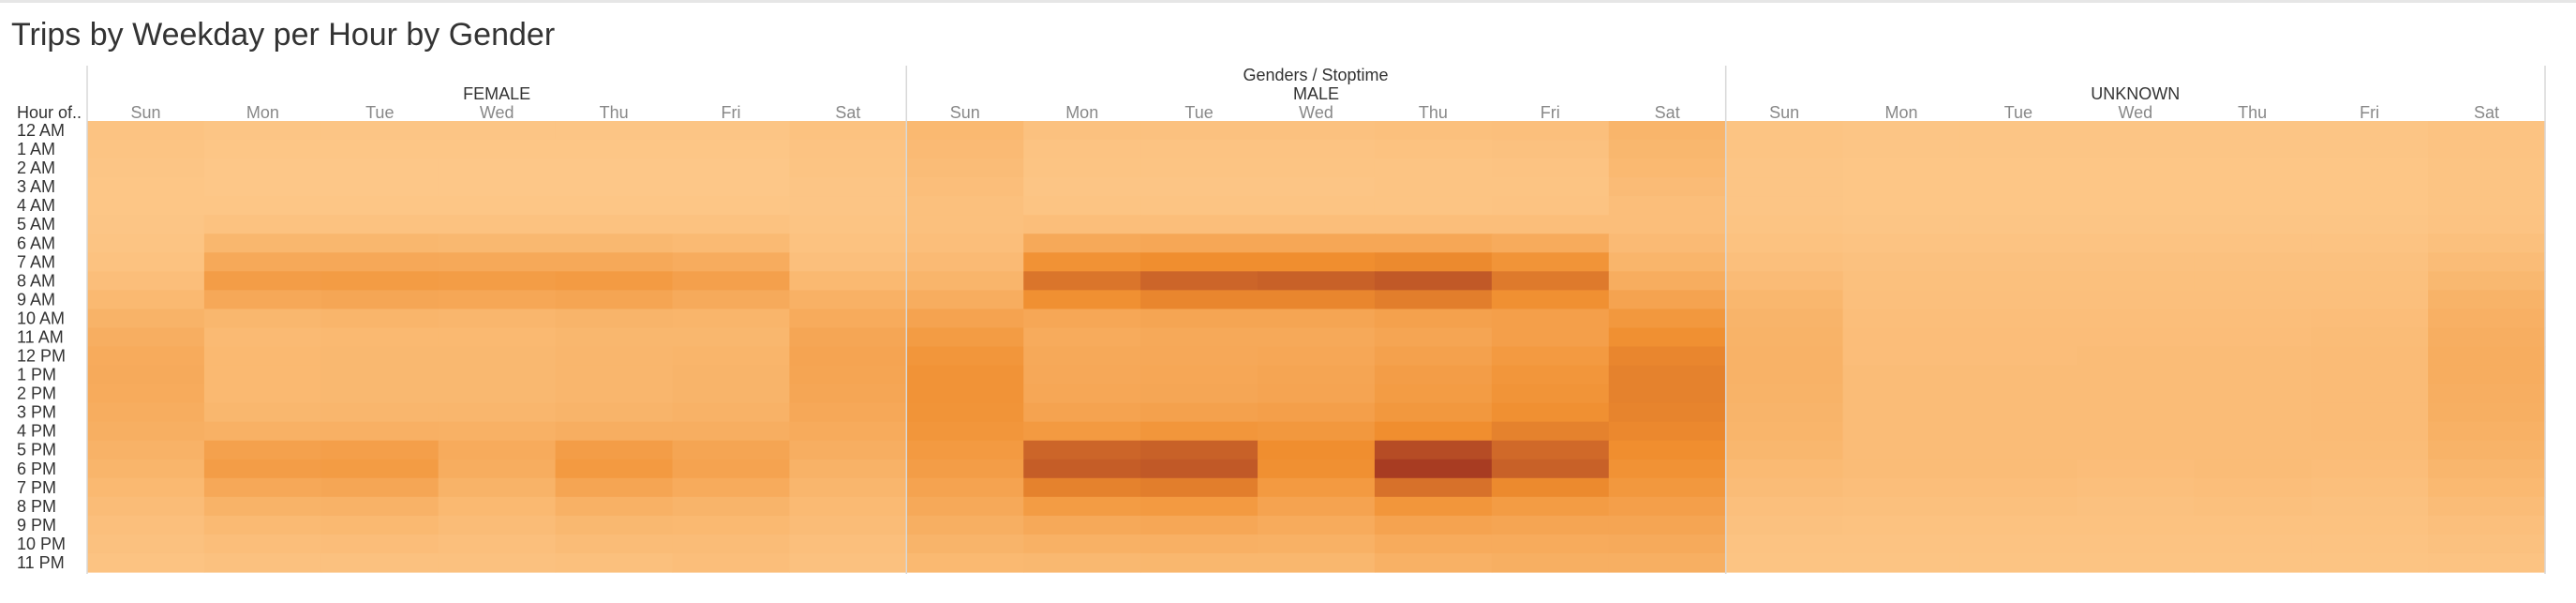 This screenshot has width=2576, height=603. What do you see at coordinates (36, 450) in the screenshot?
I see `hour-label: 5 PM` at bounding box center [36, 450].